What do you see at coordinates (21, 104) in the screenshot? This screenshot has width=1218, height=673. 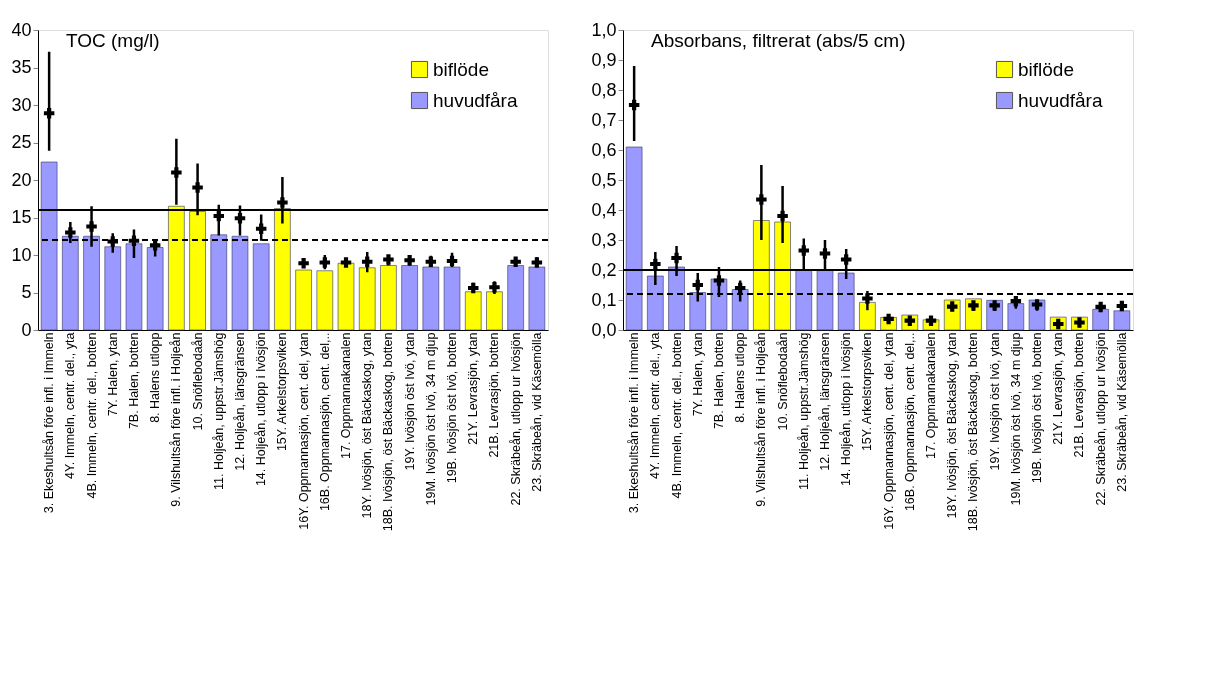 I see `y-tick-label: 30` at bounding box center [21, 104].